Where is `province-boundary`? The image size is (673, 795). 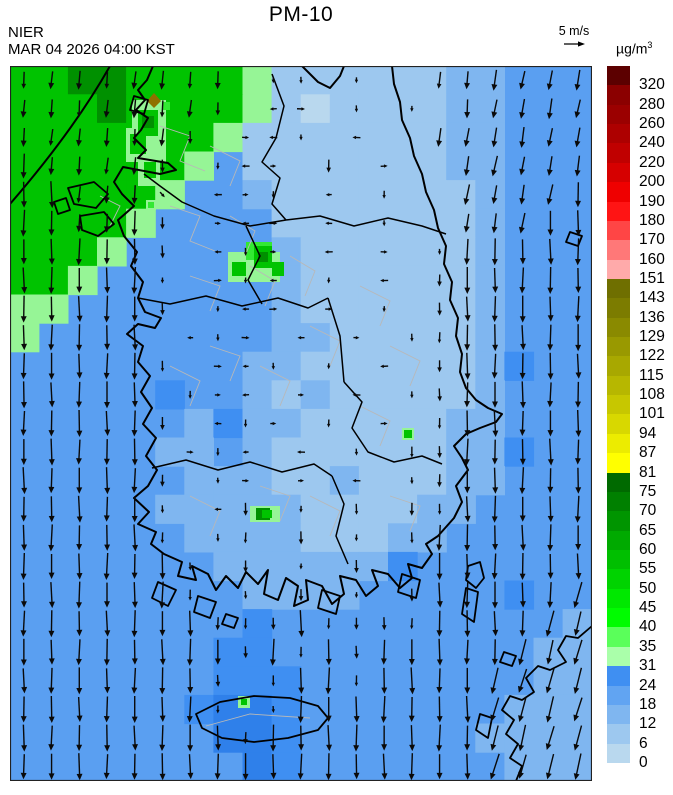
province-boundary is located at coordinates (254, 265).